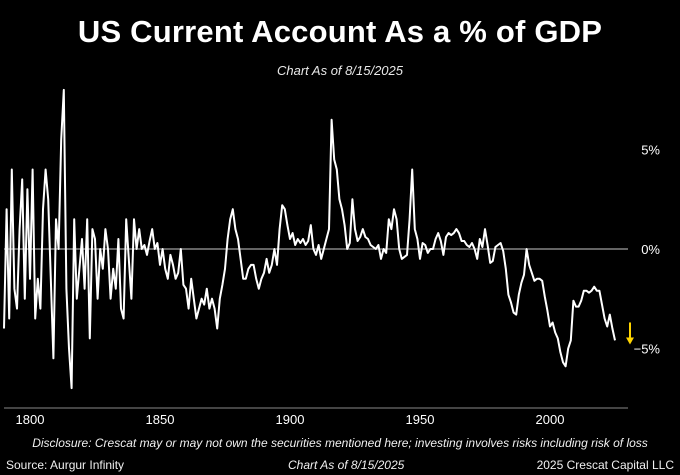  I want to click on x-tick-label: 1950, so click(420, 419).